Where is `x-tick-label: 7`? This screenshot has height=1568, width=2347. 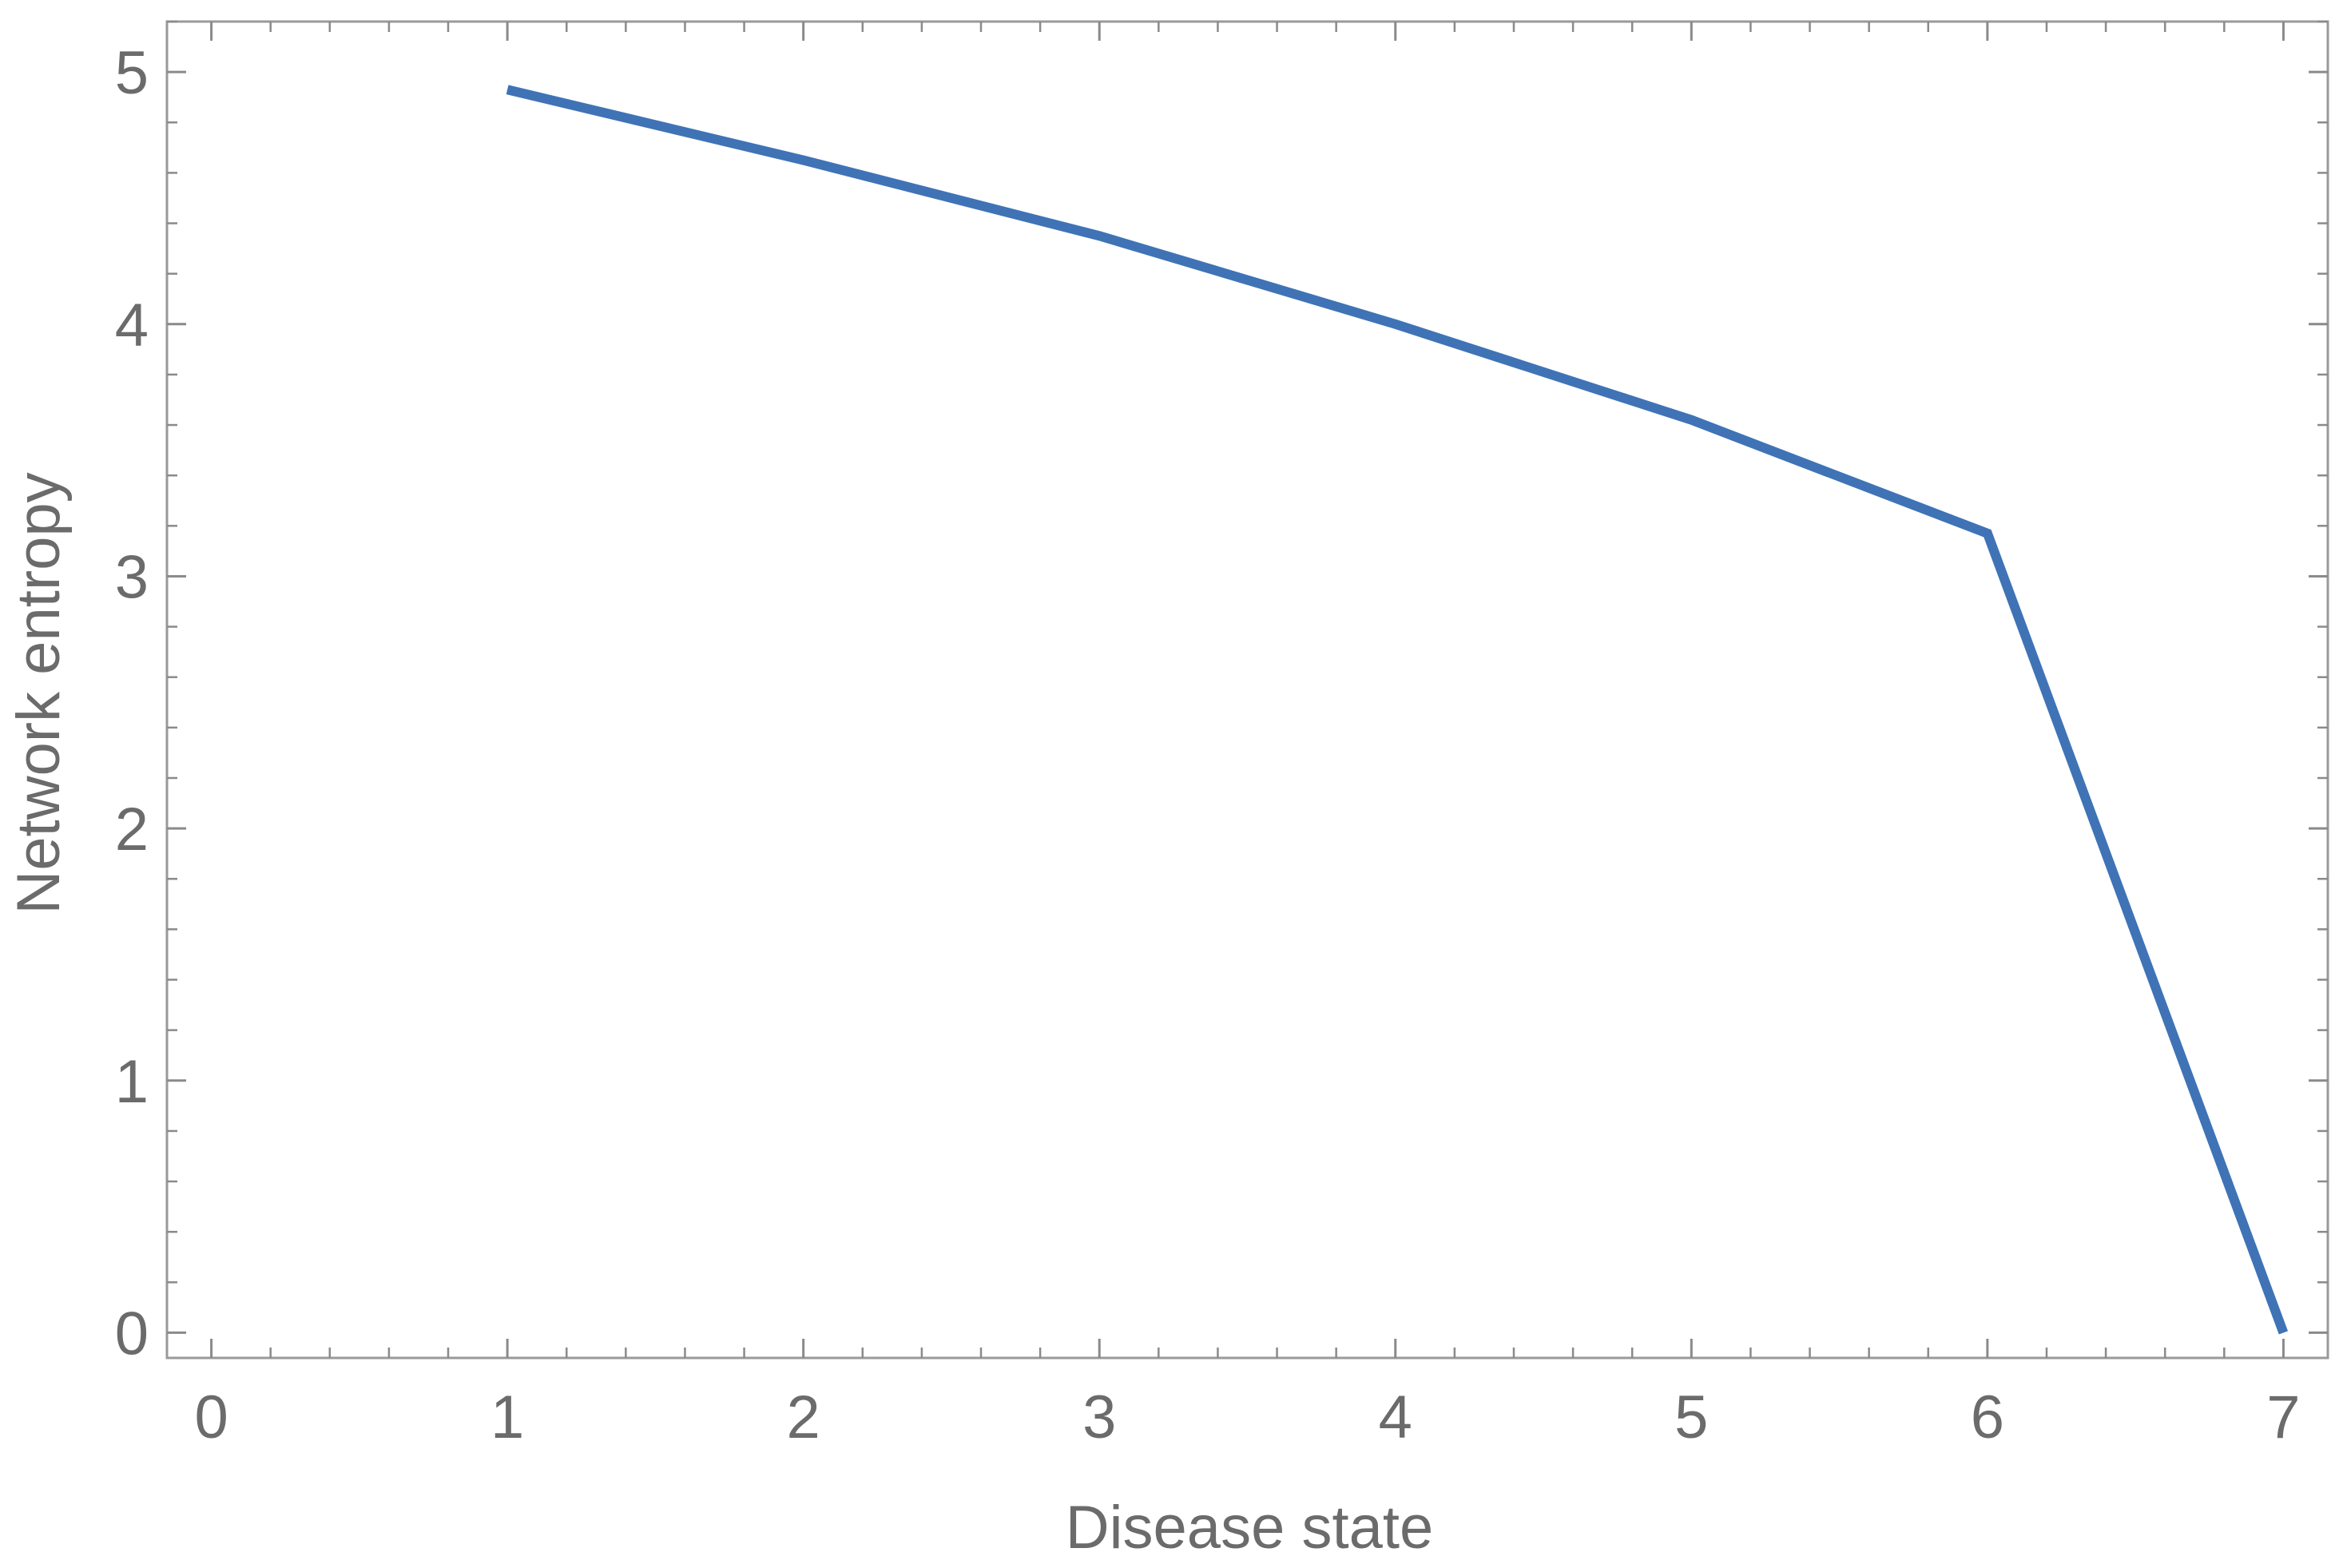
x-tick-label: 7 is located at coordinates (2283, 1417).